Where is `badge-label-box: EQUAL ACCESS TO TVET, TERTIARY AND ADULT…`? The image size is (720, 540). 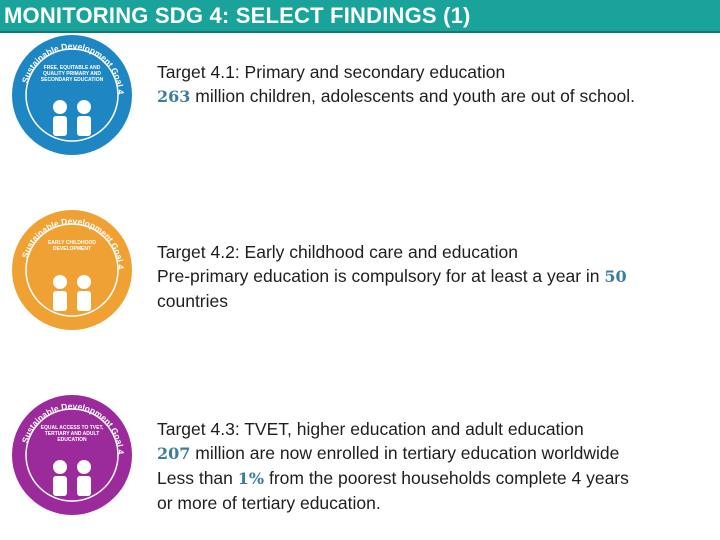 badge-label-box: EQUAL ACCESS TO TVET, TERTIARY AND ADULT… is located at coordinates (72, 434).